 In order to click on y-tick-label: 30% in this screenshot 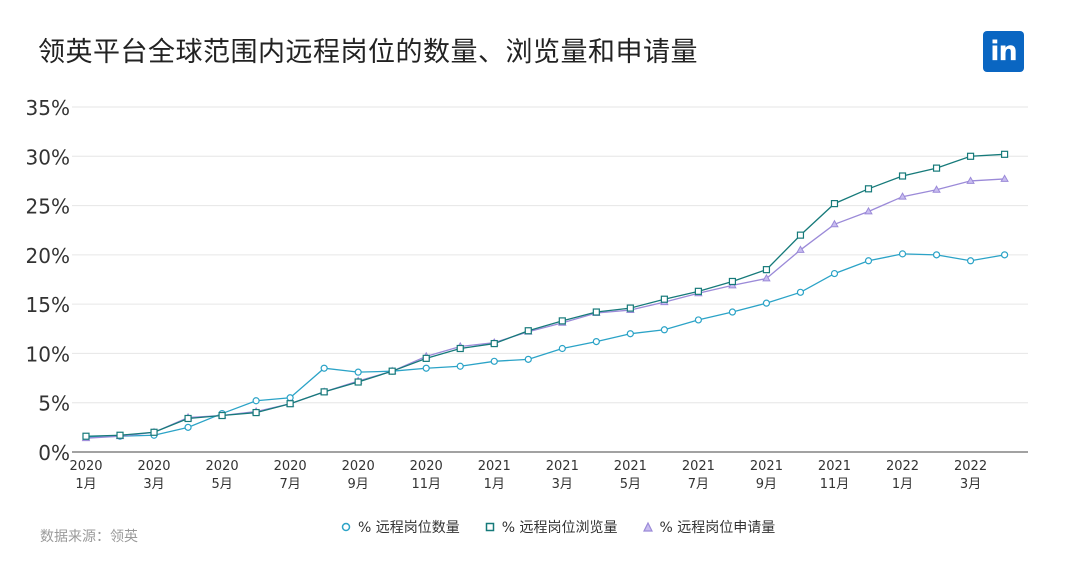, I will do `click(48, 157)`.